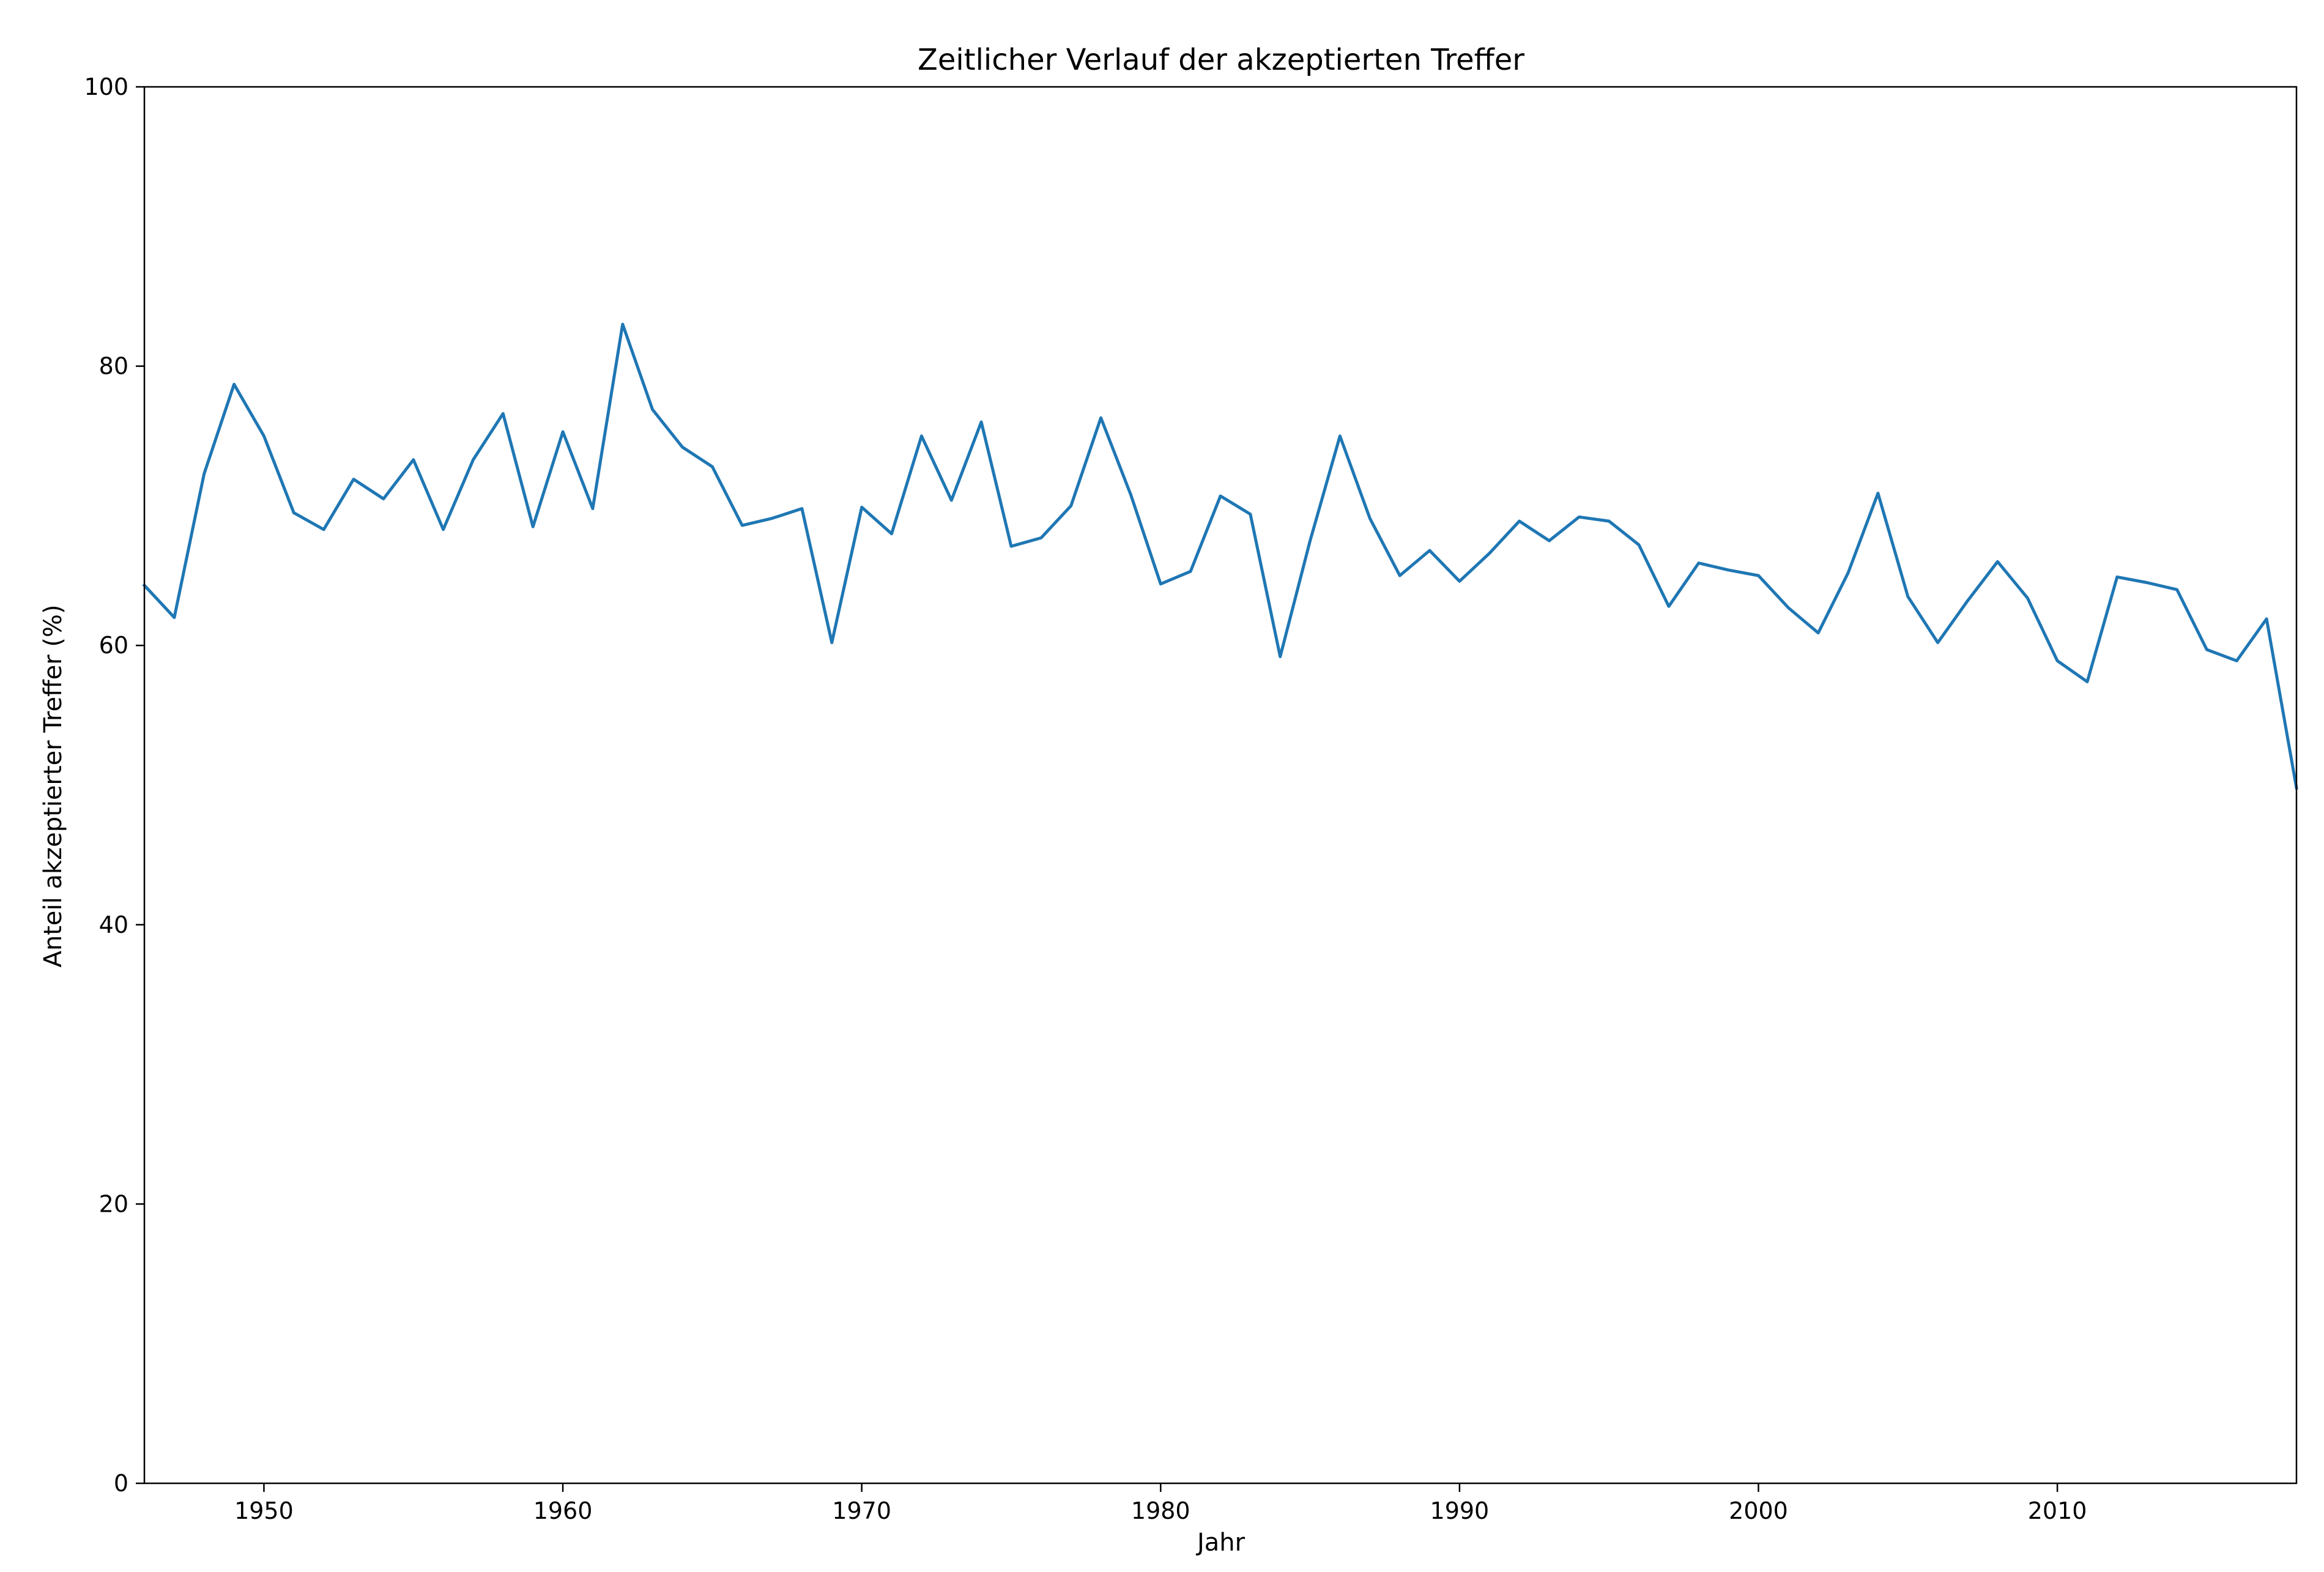 The height and width of the screenshot is (1572, 2324). I want to click on x-axis: 1950 1960 1970 1980 1990 2000 2010, so click(1161, 1503).